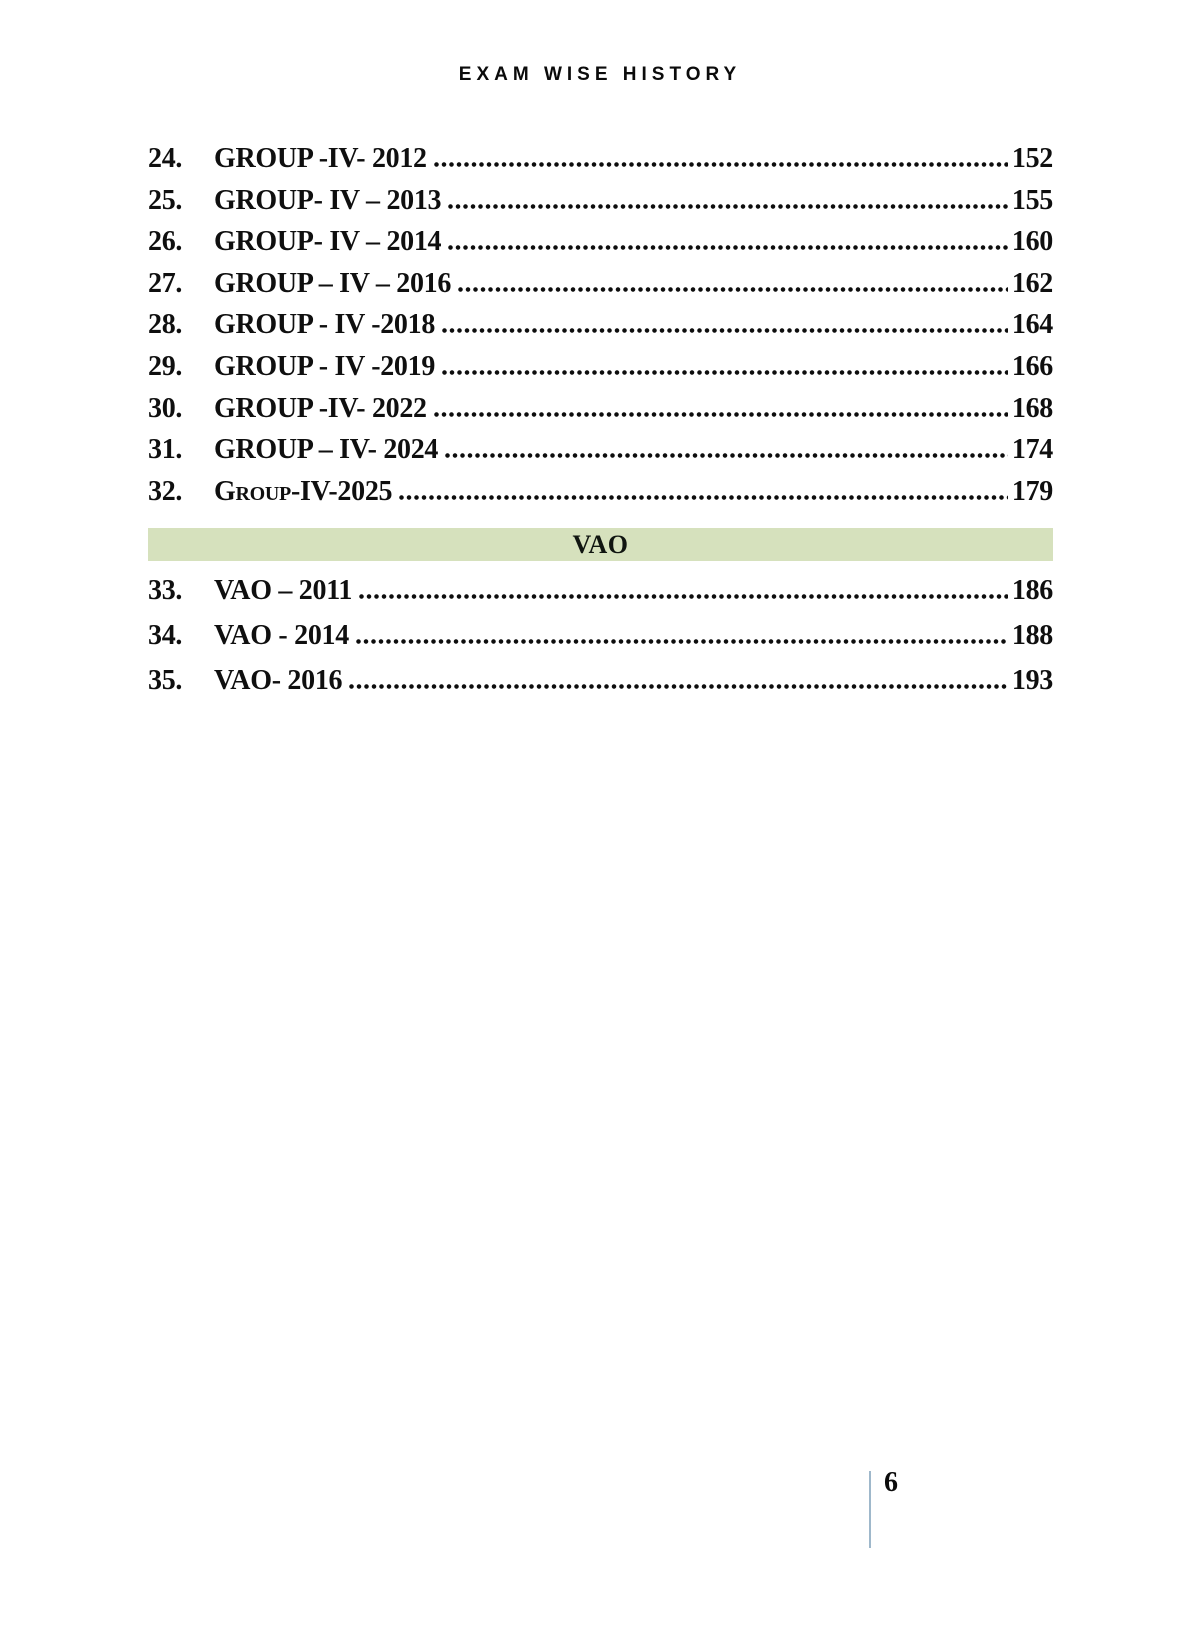 The height and width of the screenshot is (1651, 1200). Describe the element at coordinates (328, 200) in the screenshot. I see `toc-entry-title: GROUP- IV – 2013` at that location.